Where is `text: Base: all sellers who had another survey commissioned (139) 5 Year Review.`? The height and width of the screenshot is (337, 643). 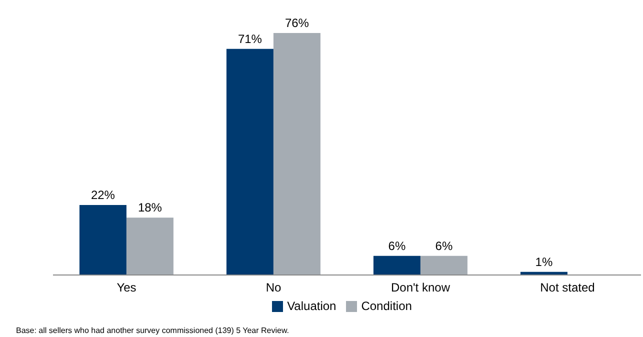 text: Base: all sellers who had another survey commissioned (139) 5 Year Review. is located at coordinates (153, 330).